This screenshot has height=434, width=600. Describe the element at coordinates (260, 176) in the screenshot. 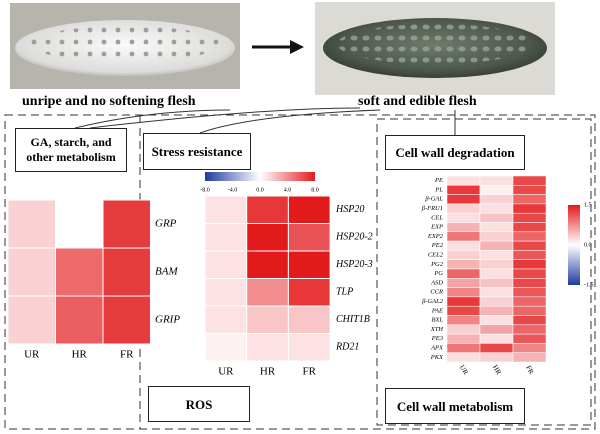

I see `color-scale` at that location.